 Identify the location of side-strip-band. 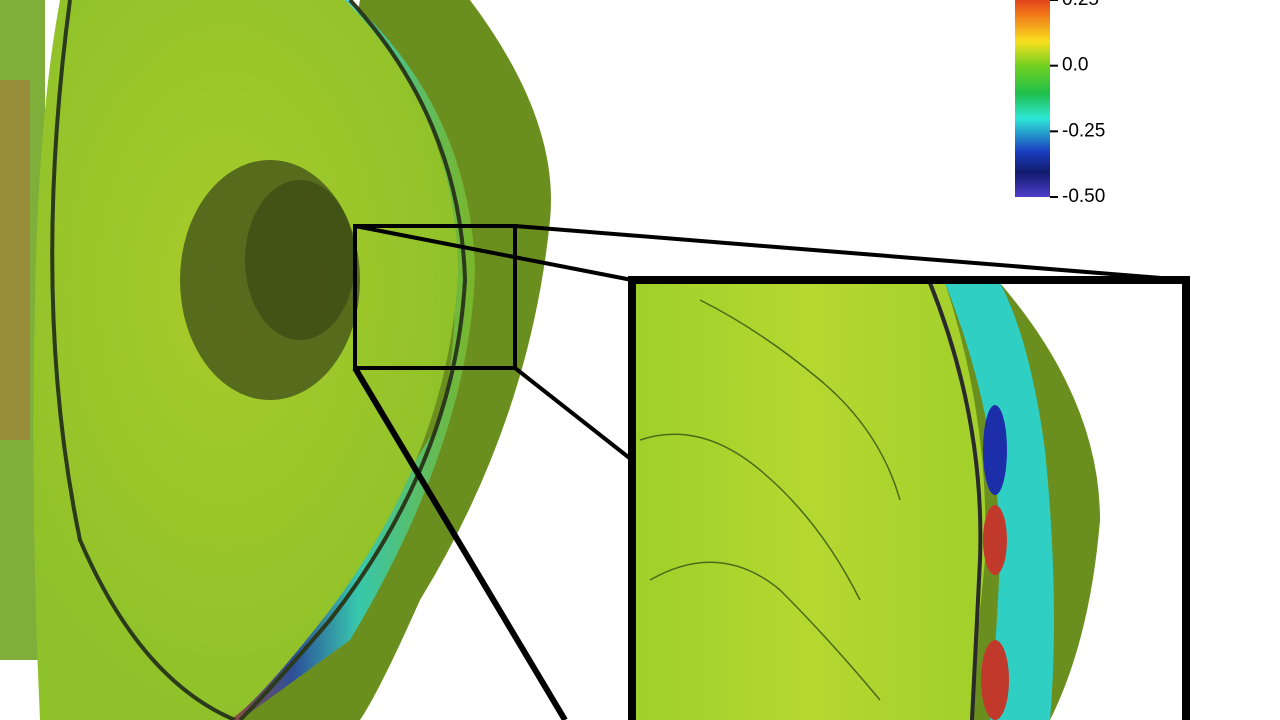
(15, 260).